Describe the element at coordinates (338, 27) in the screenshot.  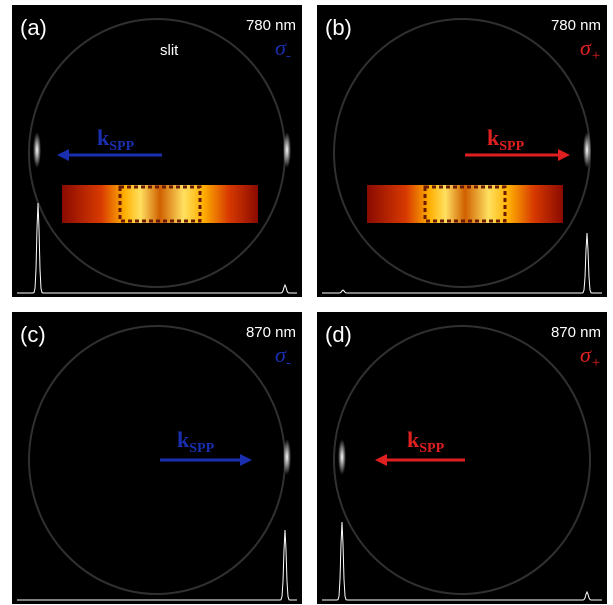
I see `panel-label: (b)` at that location.